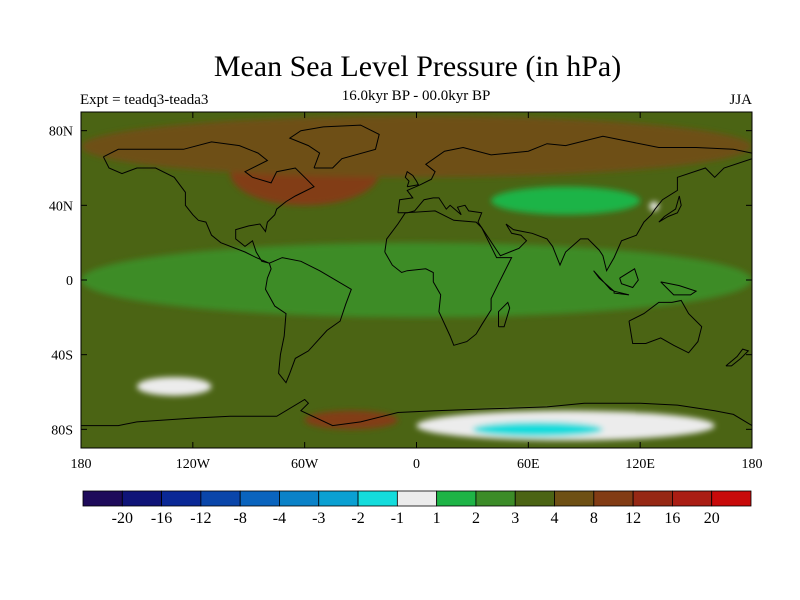 This screenshot has width=800, height=600. Describe the element at coordinates (417, 508) in the screenshot. I see `colorbar: -20 -16 -12 -8 -4 -3 -2 -1 1 2 3 4 8 12 16 20` at that location.